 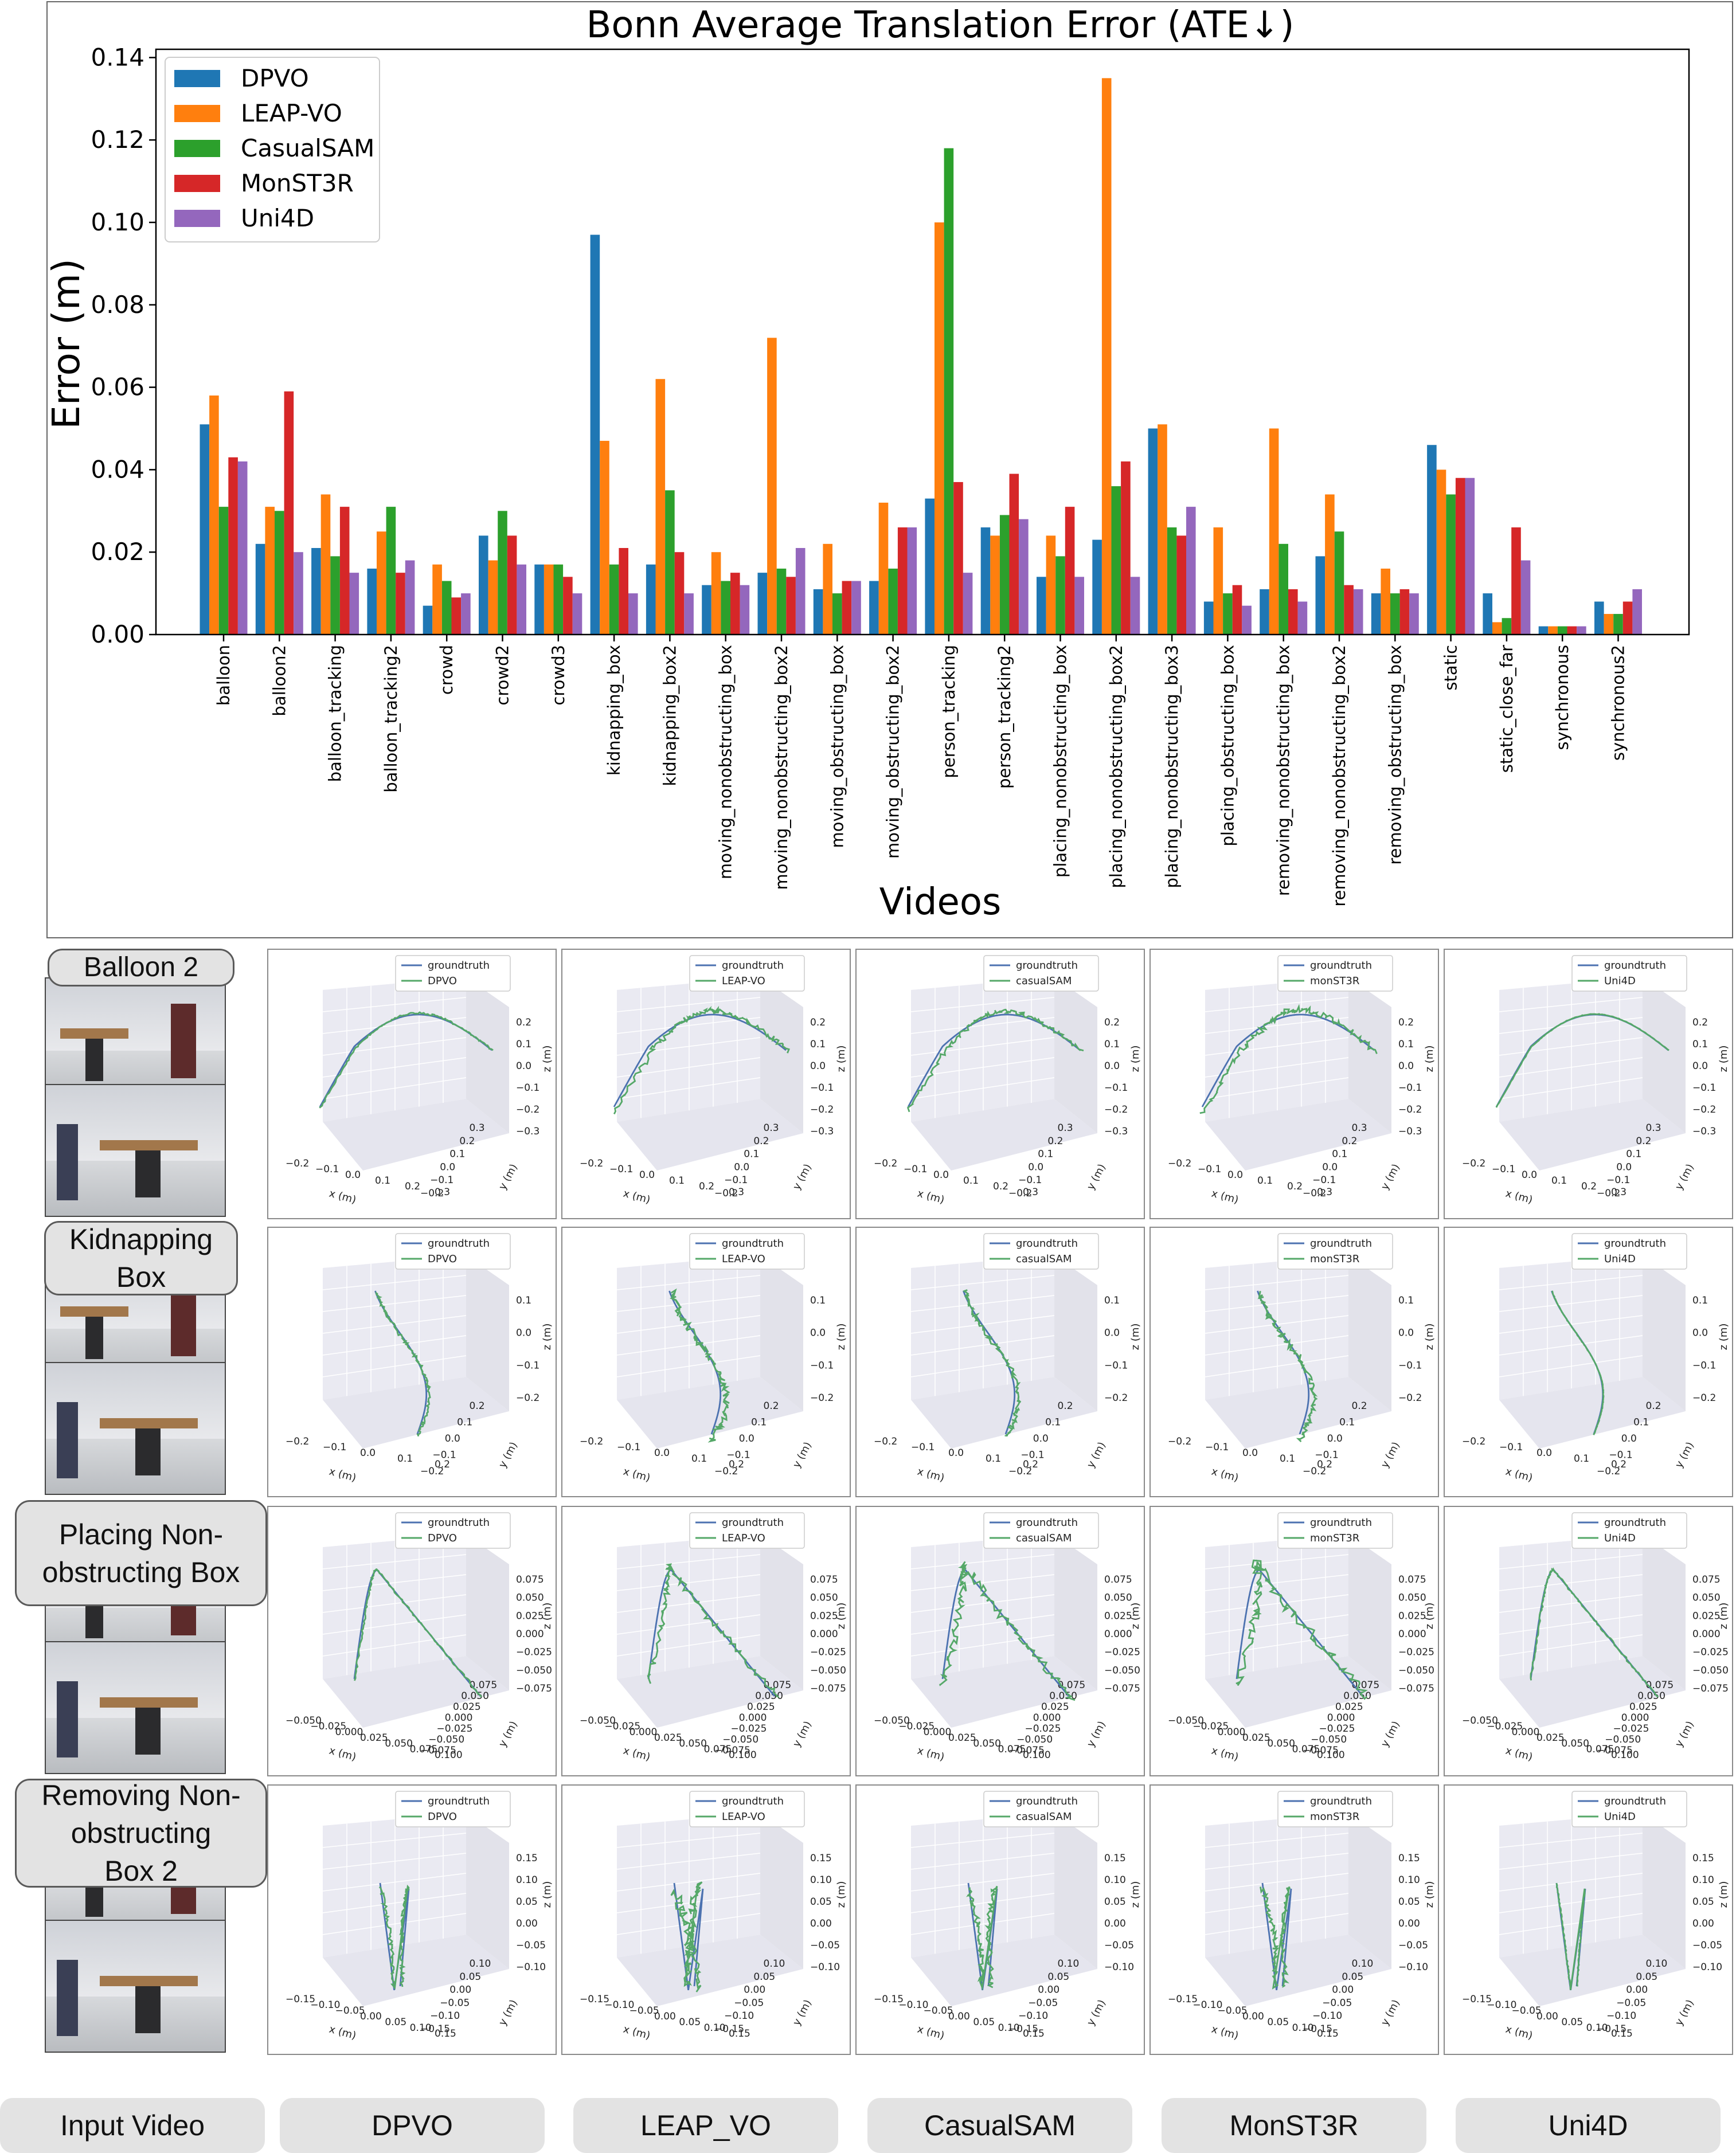 I want to click on x-tick-label: 0.15, so click(x=445, y=2034).